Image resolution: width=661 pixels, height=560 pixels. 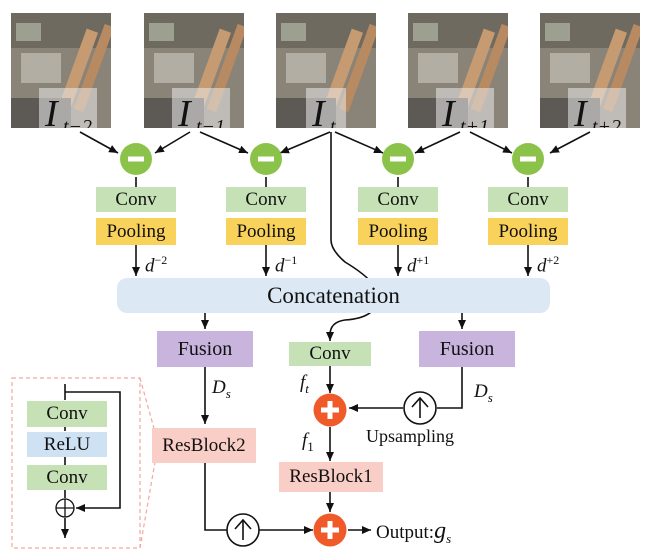 What do you see at coordinates (67, 444) in the screenshot?
I see `inset-relu-block: ReLU` at bounding box center [67, 444].